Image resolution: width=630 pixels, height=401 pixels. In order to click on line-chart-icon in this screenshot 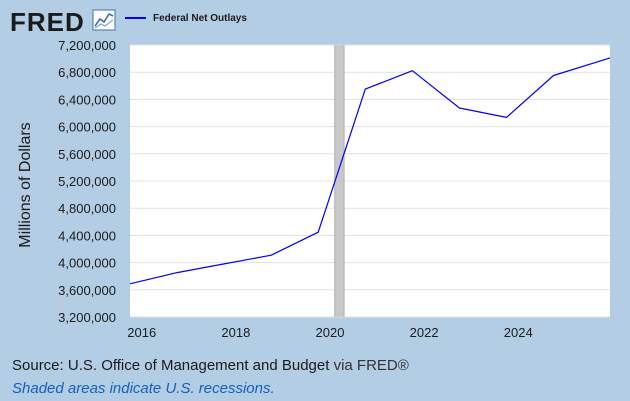, I will do `click(104, 20)`.